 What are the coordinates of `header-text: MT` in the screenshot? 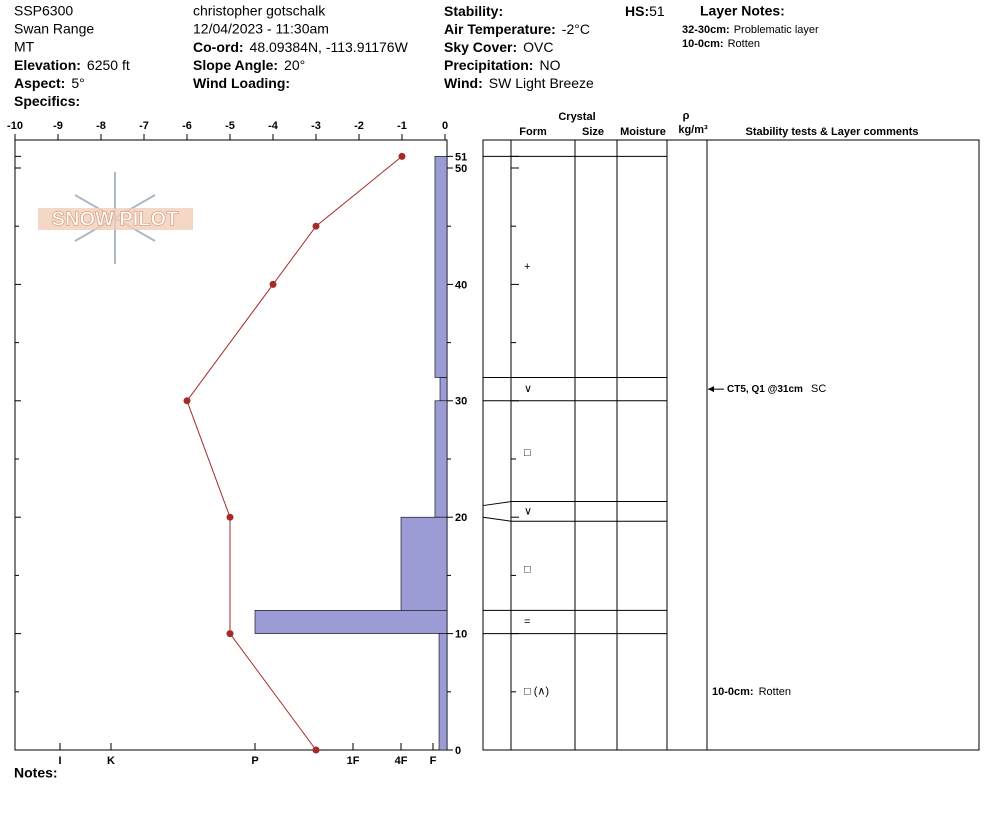 It's located at (24, 47).